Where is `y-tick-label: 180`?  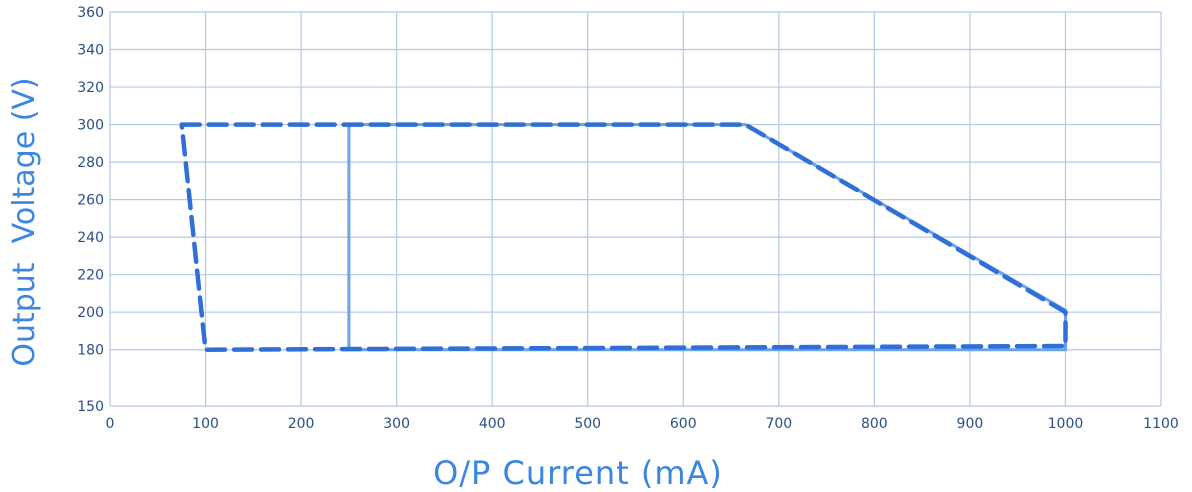
y-tick-label: 180 is located at coordinates (90, 351).